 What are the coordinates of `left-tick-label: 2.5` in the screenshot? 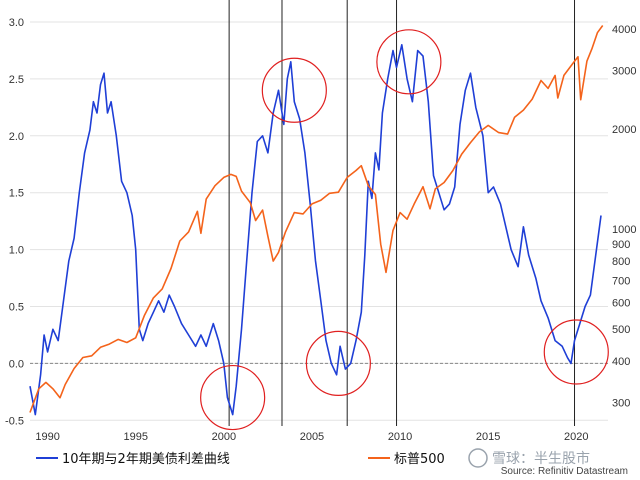 It's located at (16, 80).